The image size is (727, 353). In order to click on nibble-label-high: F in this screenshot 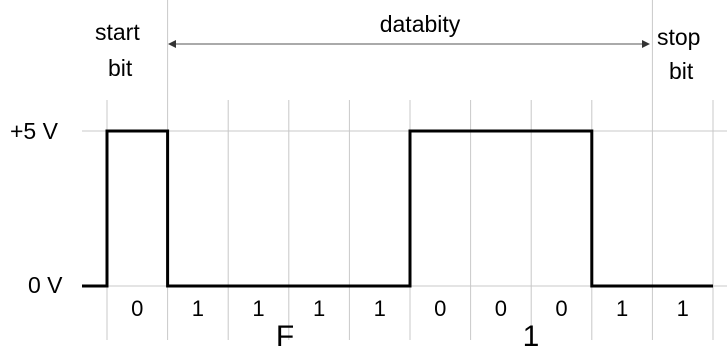, I will do `click(285, 336)`.